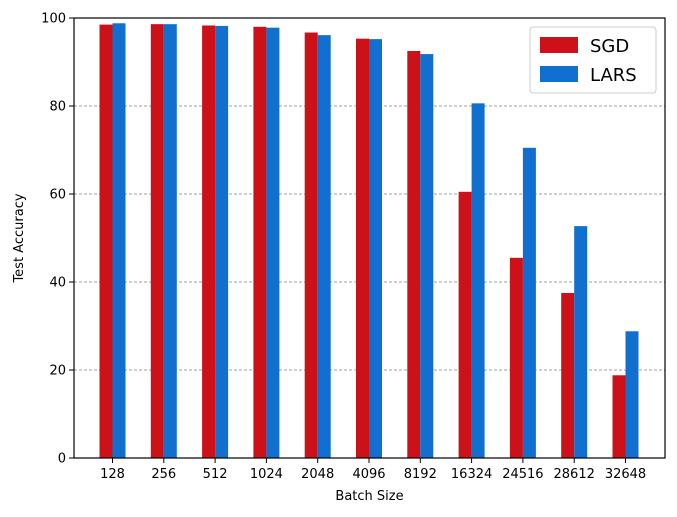 This screenshot has width=677, height=517. Describe the element at coordinates (324, 246) in the screenshot. I see `bar-lars-2048` at that location.